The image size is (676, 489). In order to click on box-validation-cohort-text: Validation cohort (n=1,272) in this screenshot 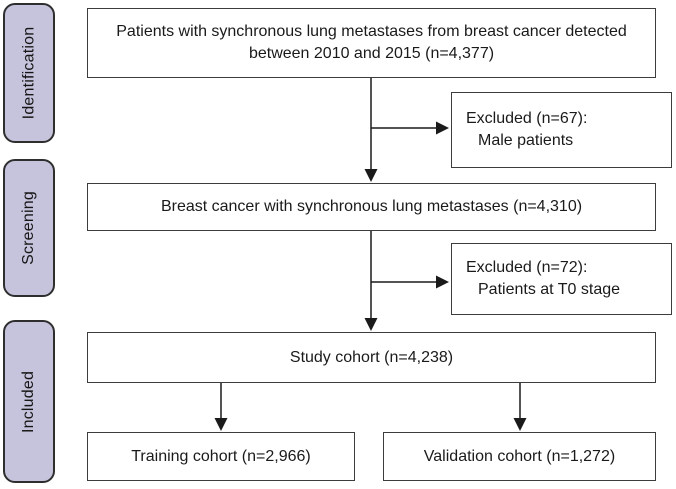, I will do `click(519, 456)`.